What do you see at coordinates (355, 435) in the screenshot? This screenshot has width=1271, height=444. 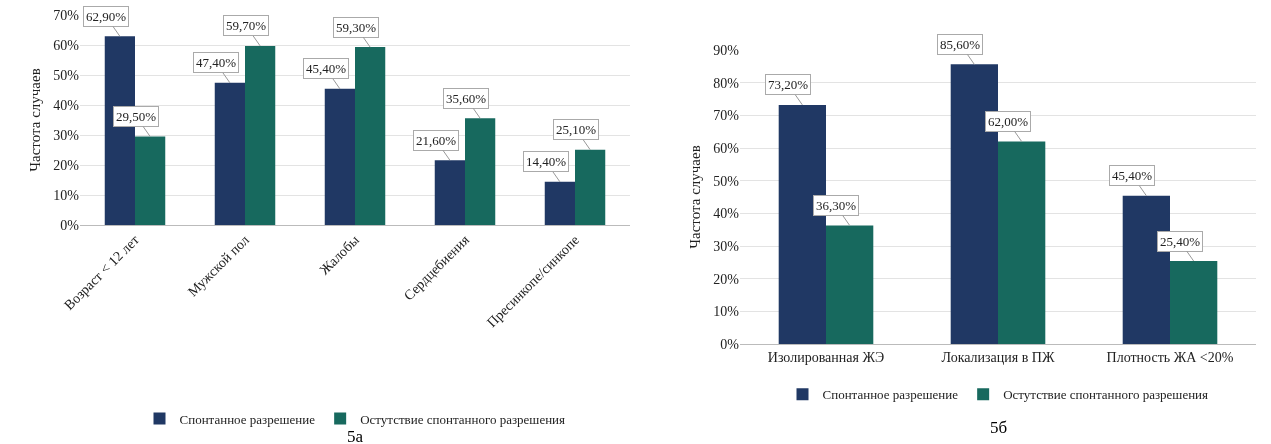 I see `text: 5а` at bounding box center [355, 435].